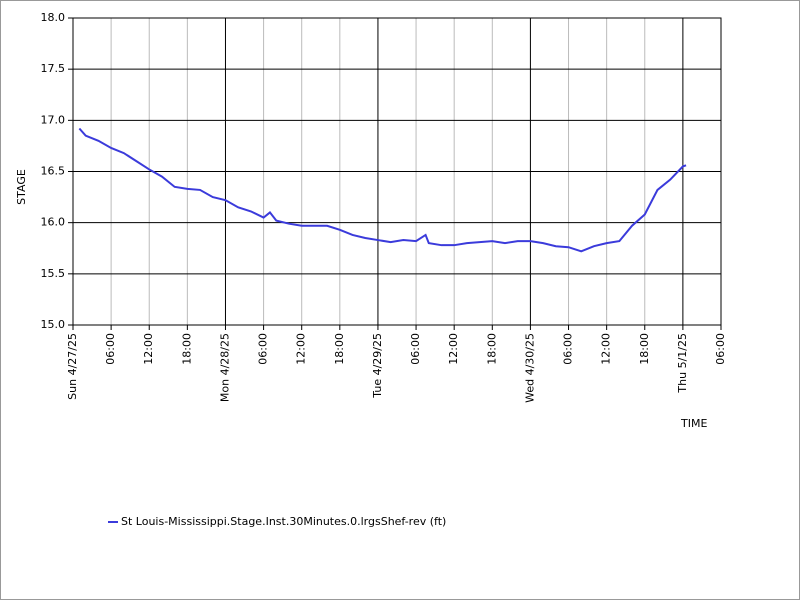 This screenshot has width=800, height=600. Describe the element at coordinates (53, 324) in the screenshot. I see `y-tick-label: 15.0` at that location.